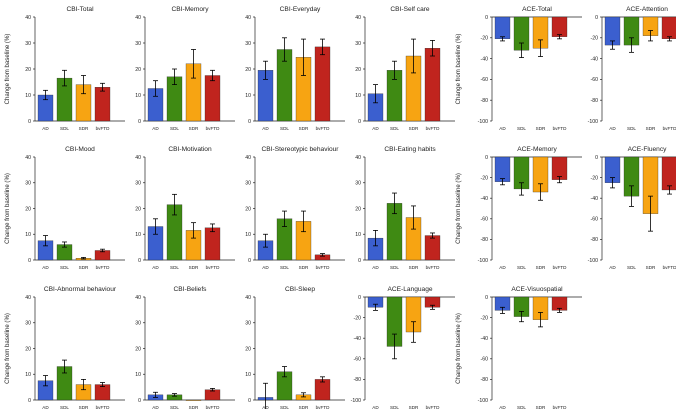  What do you see at coordinates (190, 149) in the screenshot?
I see `panel-title: CBI-Motivation` at bounding box center [190, 149].